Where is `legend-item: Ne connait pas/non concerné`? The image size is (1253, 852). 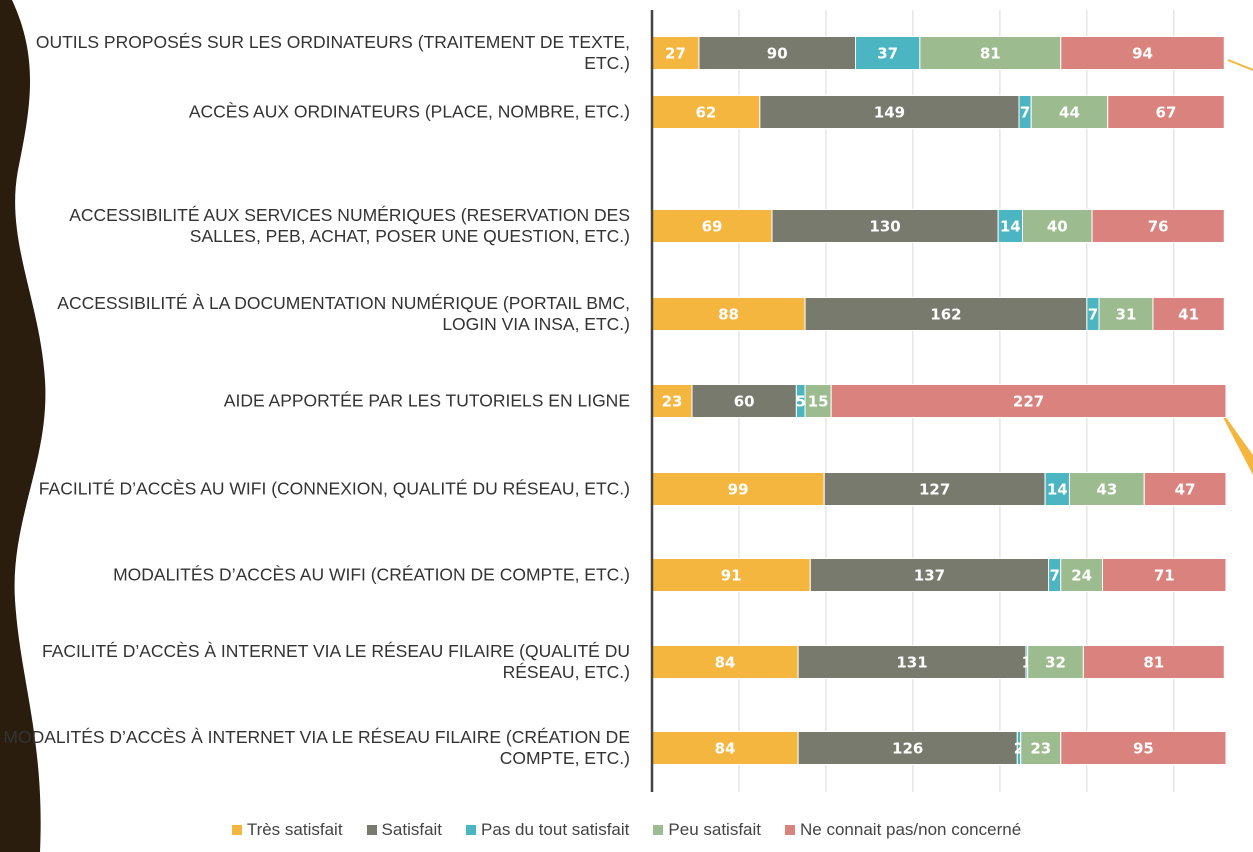 legend-item: Ne connait pas/non concerné is located at coordinates (903, 830).